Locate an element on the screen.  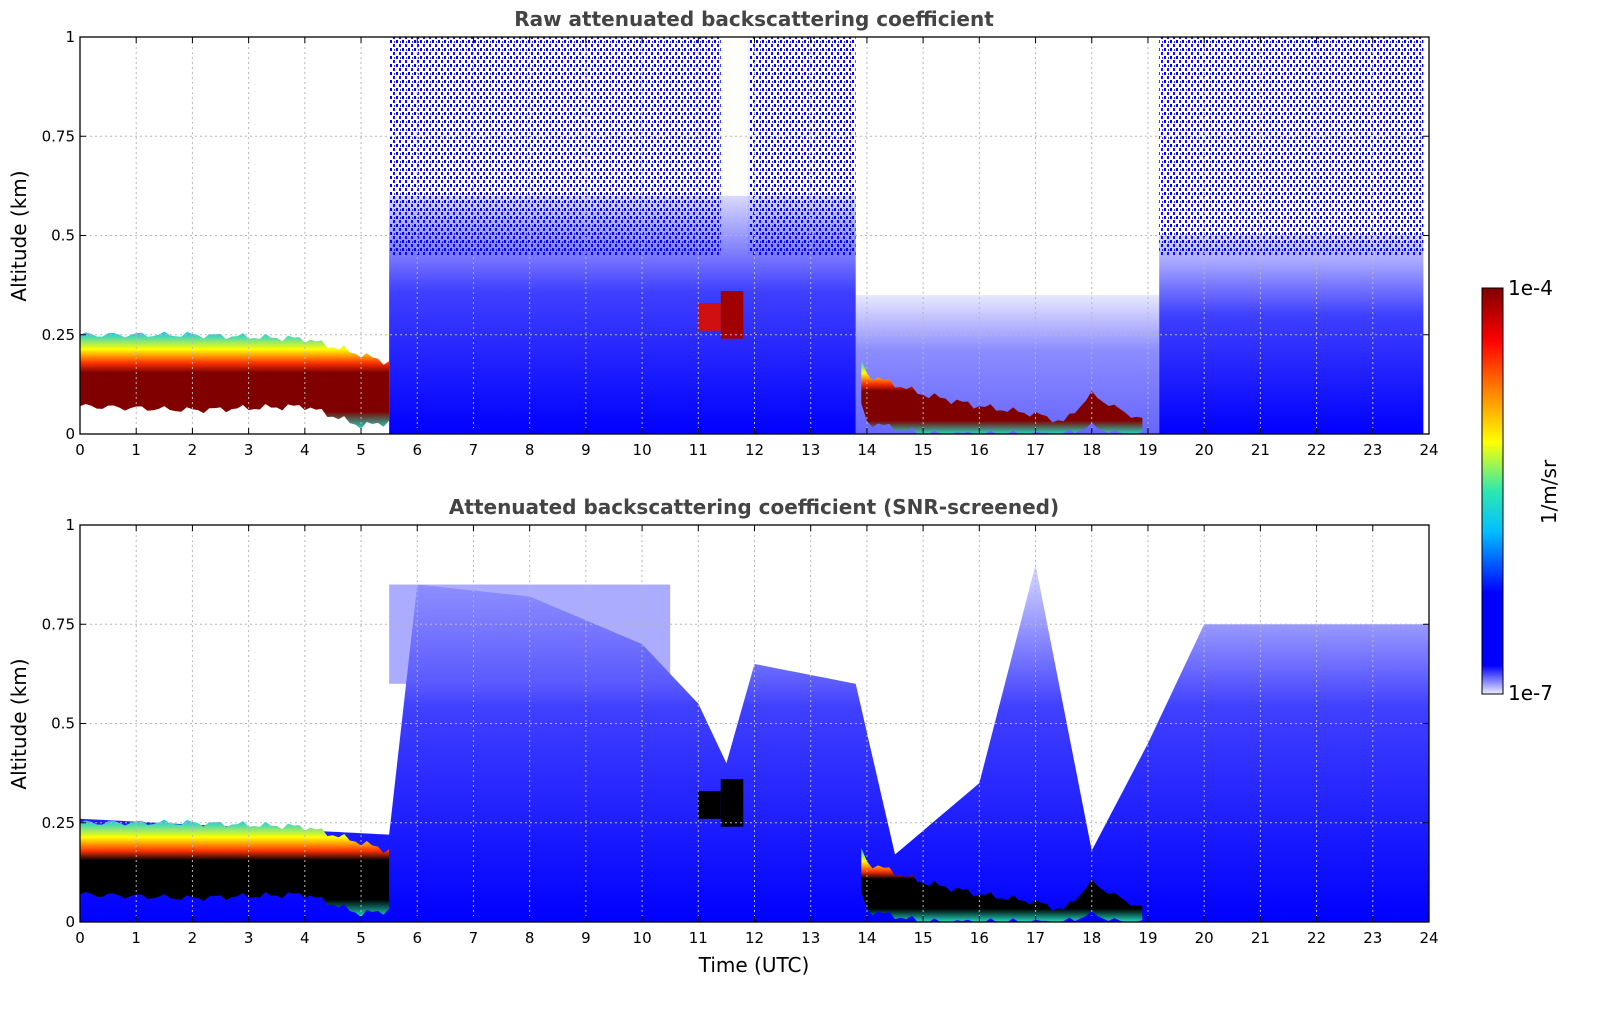
panel-screened-y-label: Altitude (km) is located at coordinates (19, 723).